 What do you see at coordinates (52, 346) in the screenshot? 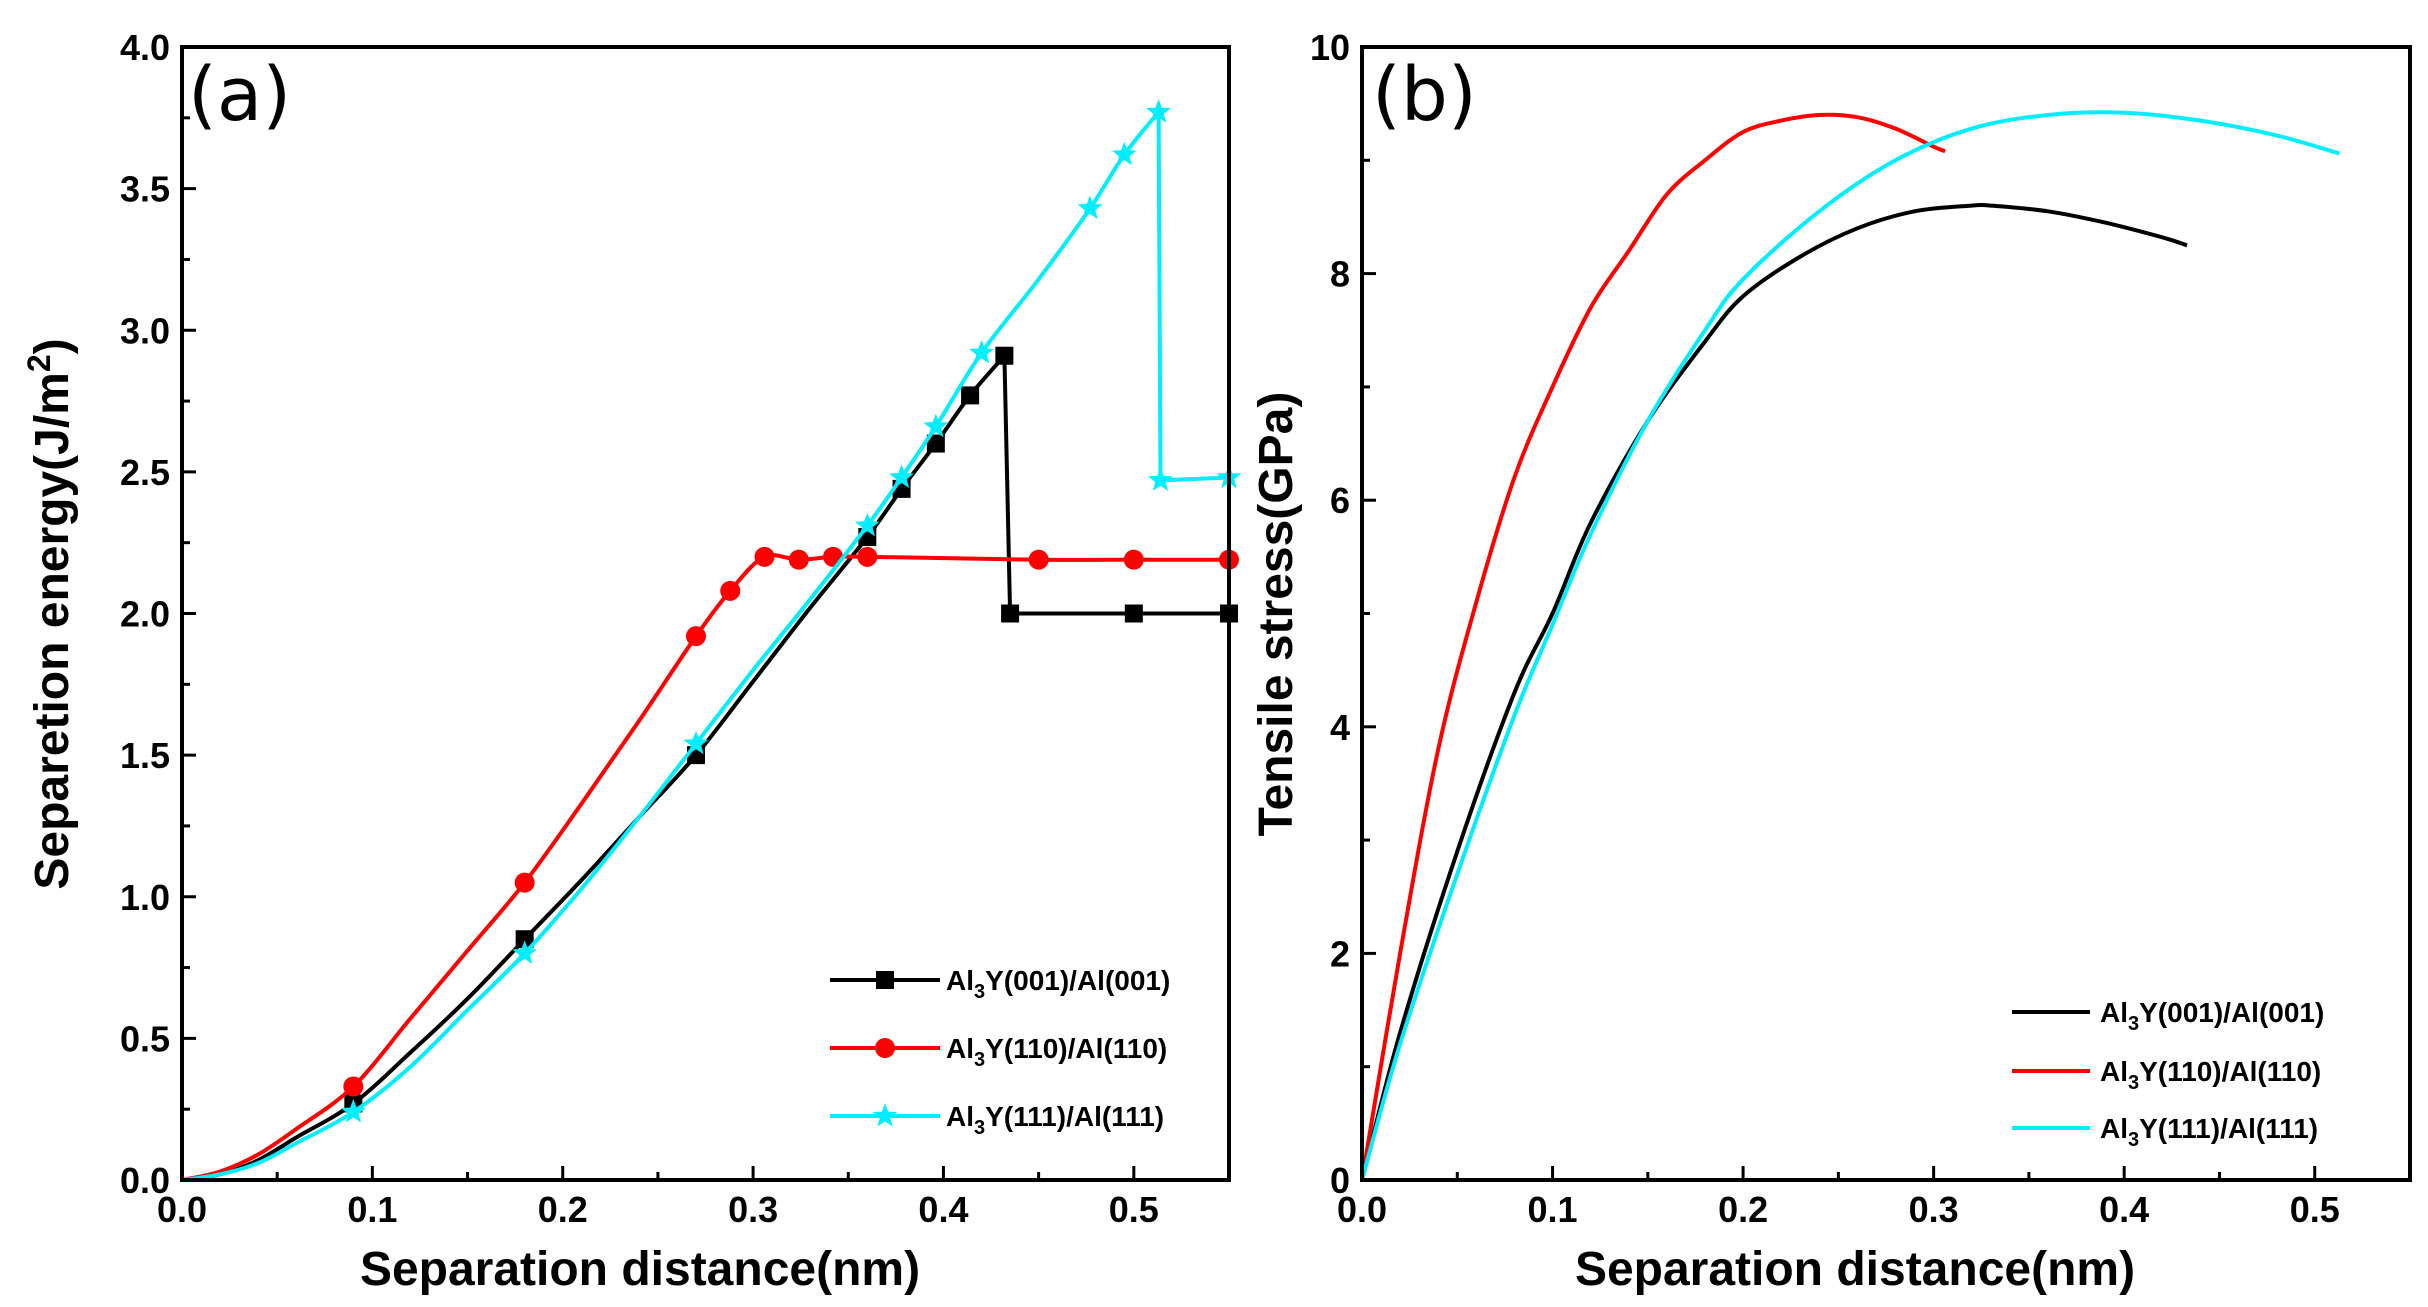
I see `y-axis-label-a-end: )` at bounding box center [52, 346].